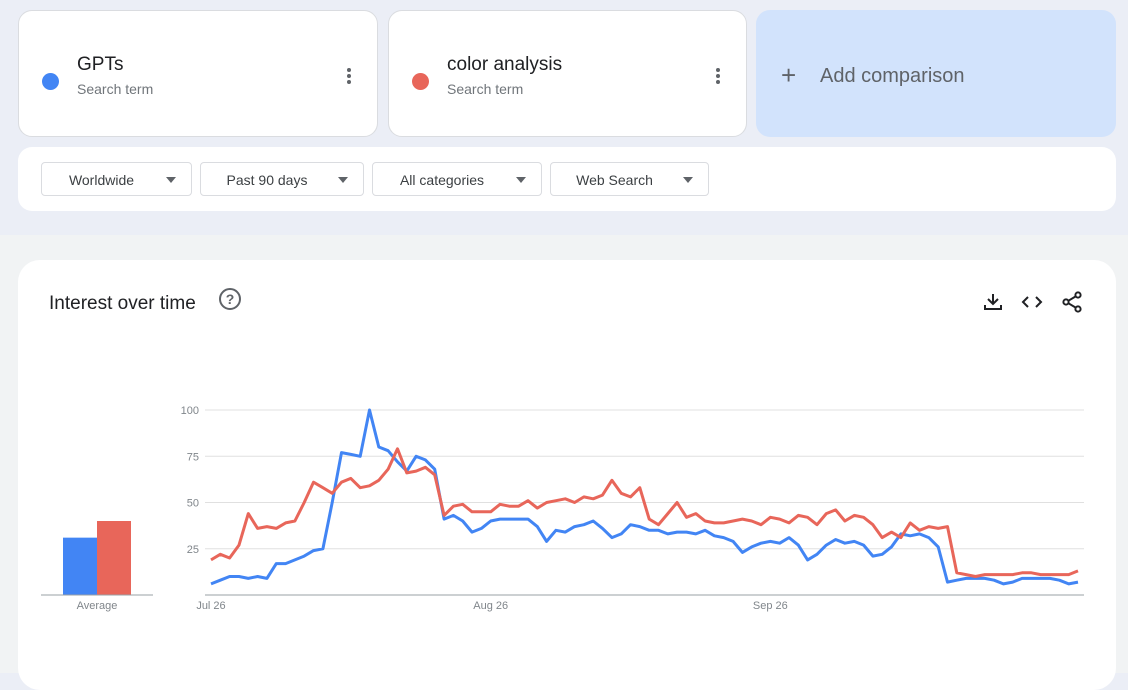 The image size is (1128, 690). Describe the element at coordinates (1032, 302) in the screenshot. I see `embed-code-icon` at that location.